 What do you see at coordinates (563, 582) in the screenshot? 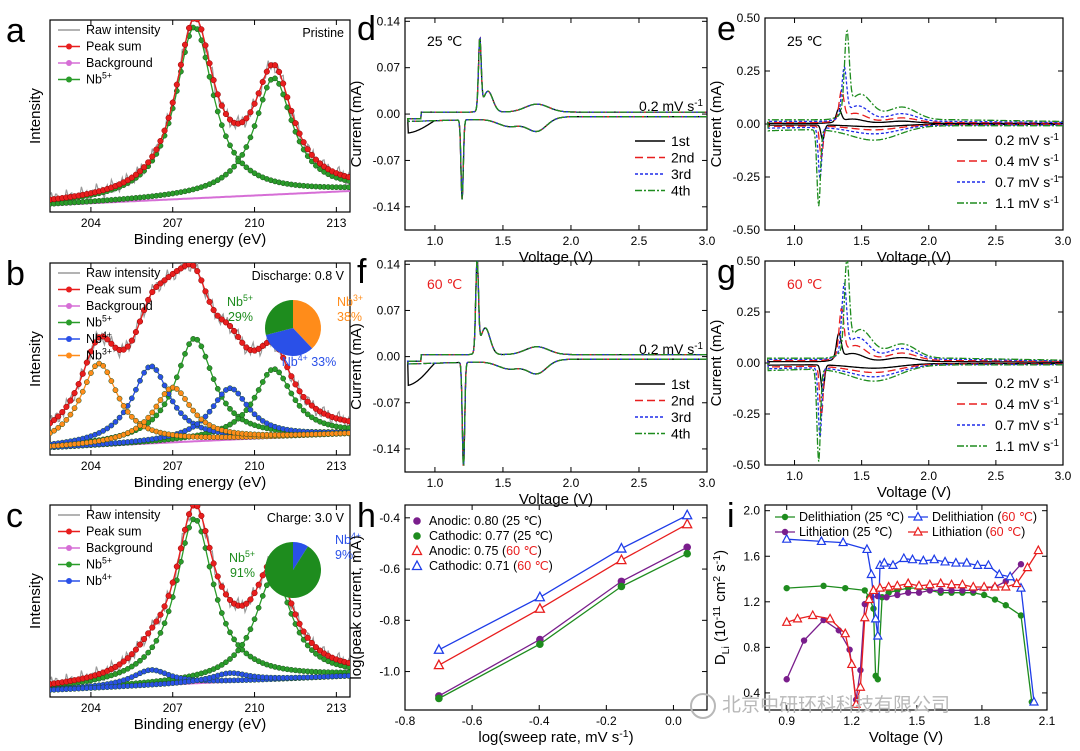
I see `fit-line` at bounding box center [563, 582].